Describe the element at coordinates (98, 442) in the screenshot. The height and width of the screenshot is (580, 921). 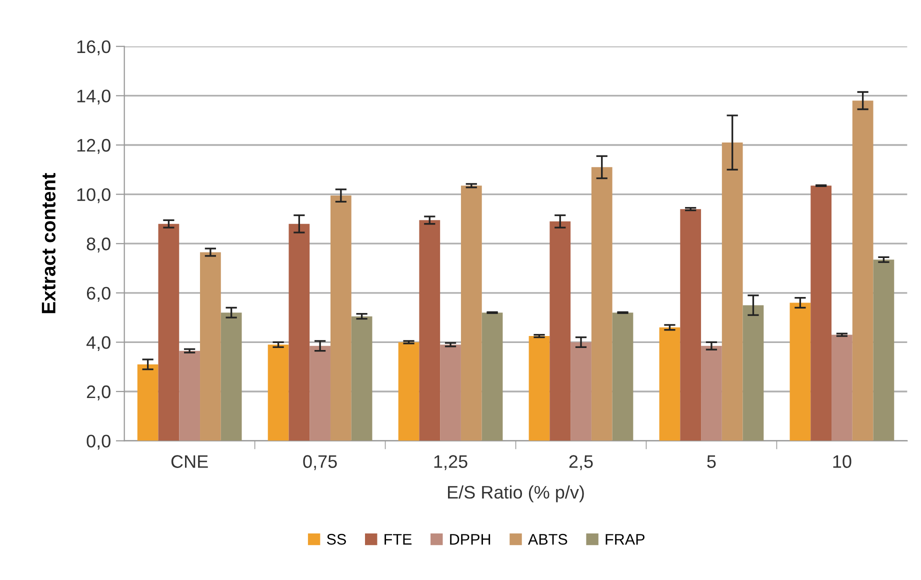
I see `y-tick-label: 0,0` at that location.